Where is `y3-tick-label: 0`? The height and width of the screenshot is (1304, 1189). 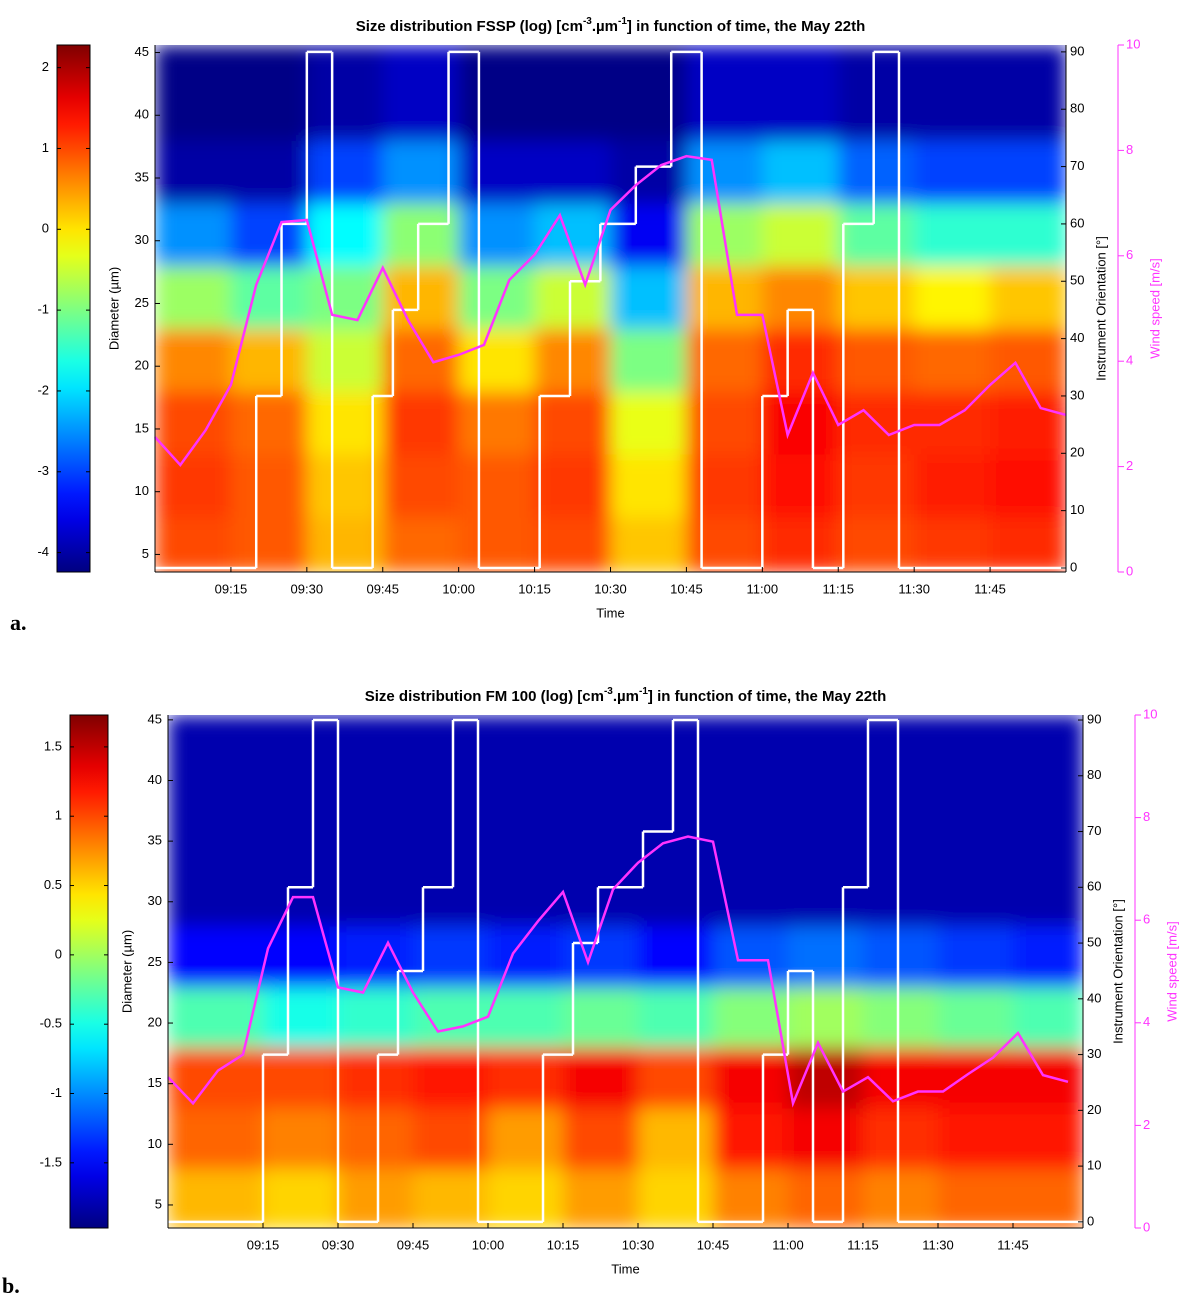 y3-tick-label: 0 is located at coordinates (1146, 1226).